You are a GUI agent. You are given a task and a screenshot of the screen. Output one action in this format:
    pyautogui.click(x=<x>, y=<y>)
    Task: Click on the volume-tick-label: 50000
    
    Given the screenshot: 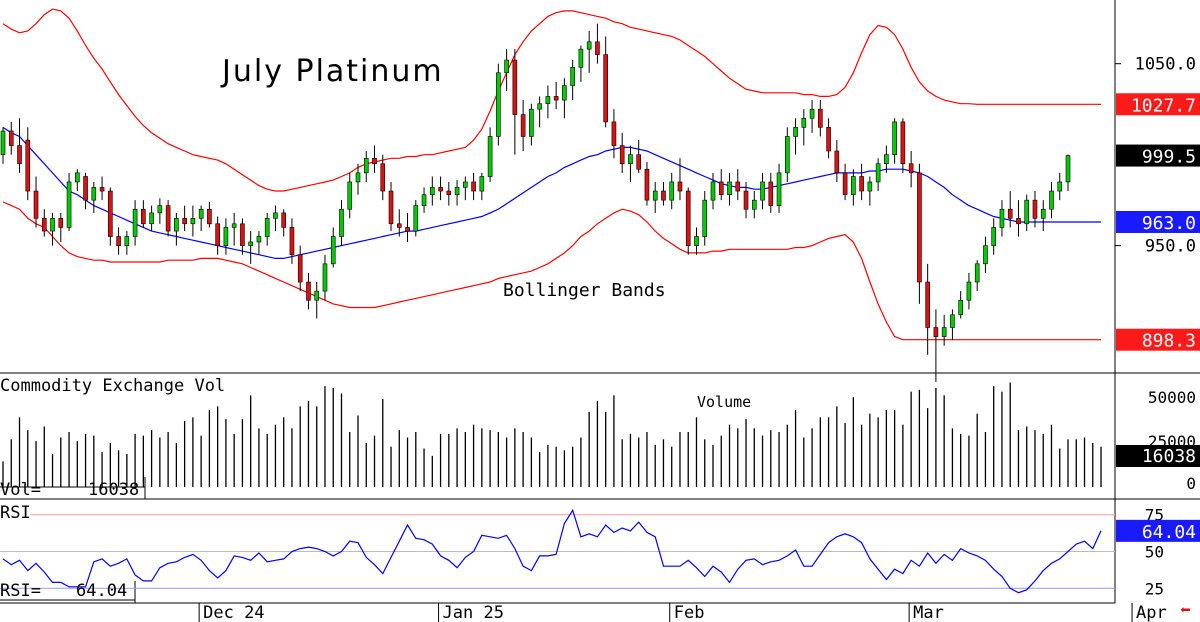 What is the action you would take?
    pyautogui.click(x=1172, y=397)
    